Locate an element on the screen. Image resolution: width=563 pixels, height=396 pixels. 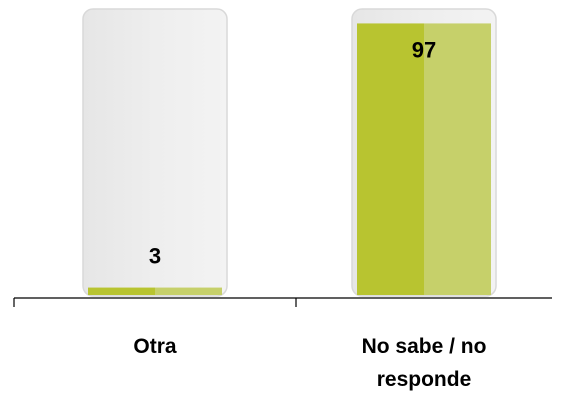
x-tick-label: Otra is located at coordinates (155, 346).